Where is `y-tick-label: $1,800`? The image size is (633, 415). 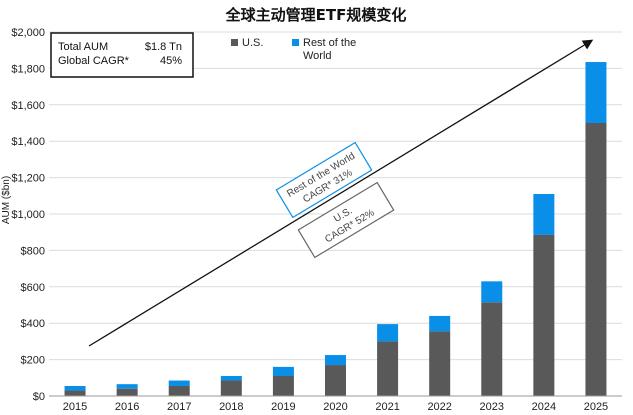 y-tick-label: $1,800 is located at coordinates (28, 69).